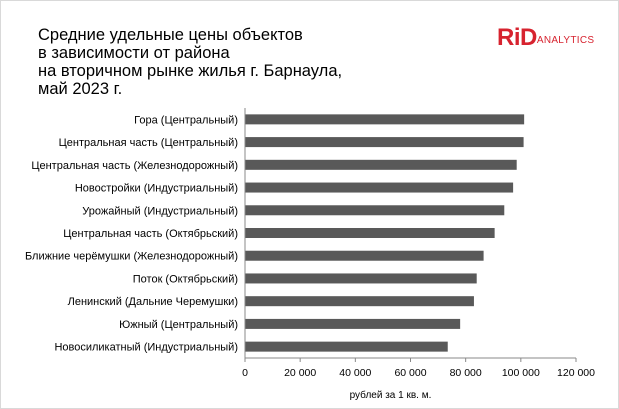 The width and height of the screenshot is (619, 409). What do you see at coordinates (148, 143) in the screenshot?
I see `category-label-1: Центральная часть (Центральный)` at bounding box center [148, 143].